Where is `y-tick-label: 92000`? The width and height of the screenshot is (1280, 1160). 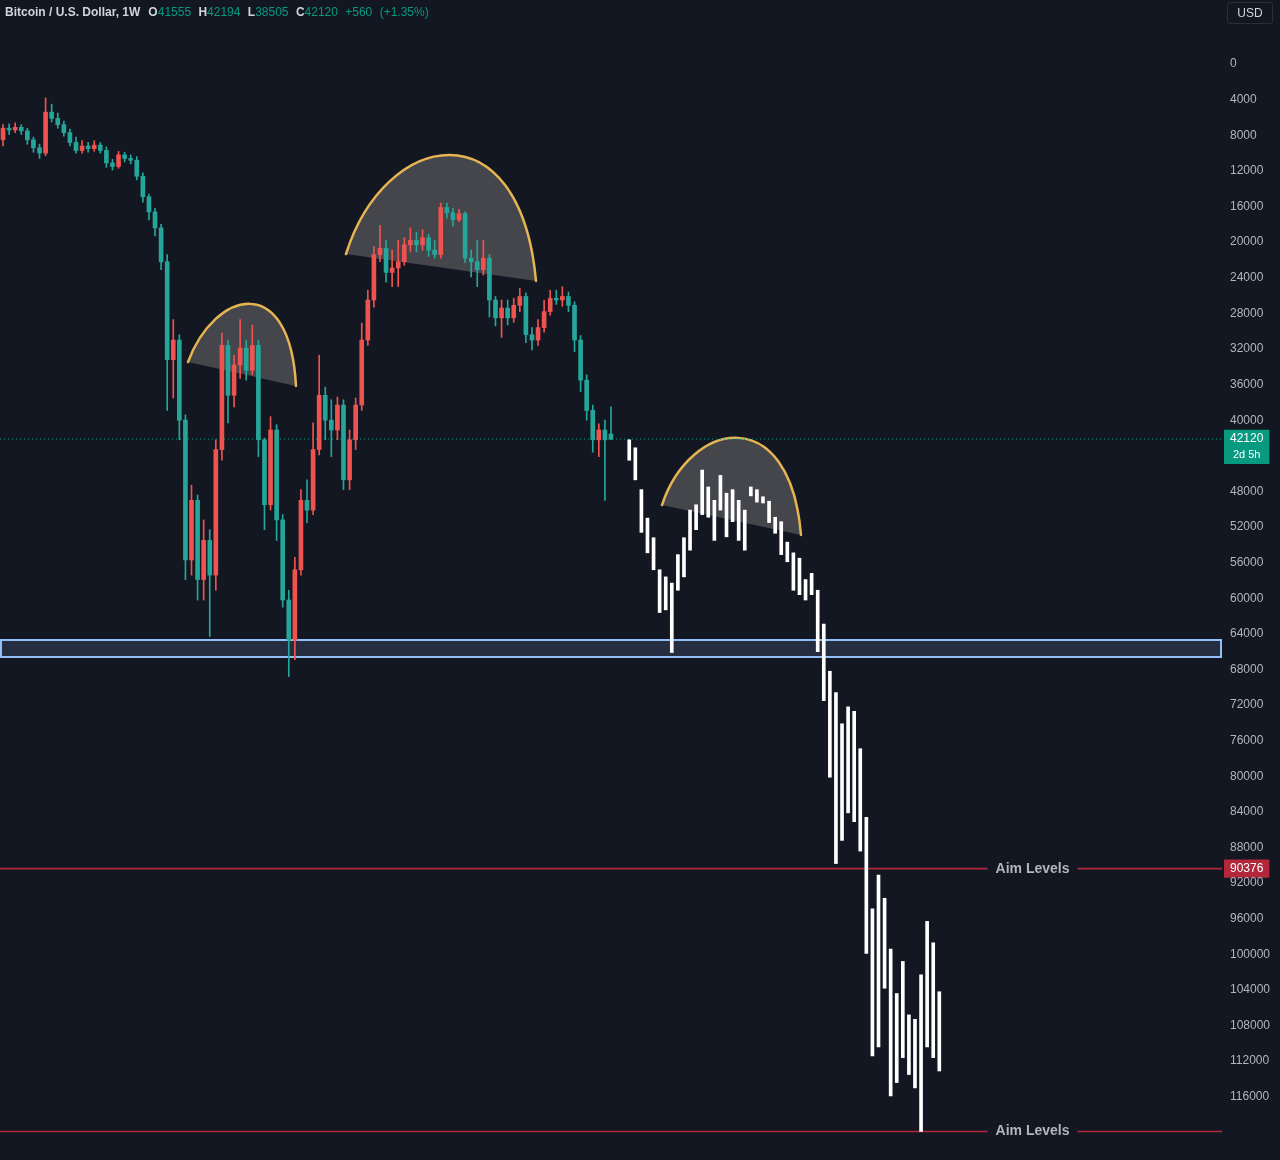 y-tick-label: 92000 is located at coordinates (1247, 882).